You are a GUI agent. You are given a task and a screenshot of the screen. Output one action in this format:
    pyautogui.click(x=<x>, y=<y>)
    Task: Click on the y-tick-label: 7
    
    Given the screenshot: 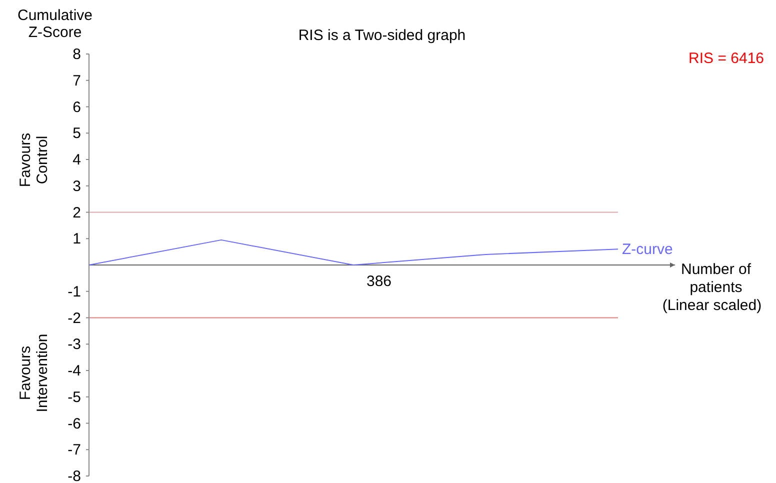 What is the action you would take?
    pyautogui.click(x=76, y=81)
    